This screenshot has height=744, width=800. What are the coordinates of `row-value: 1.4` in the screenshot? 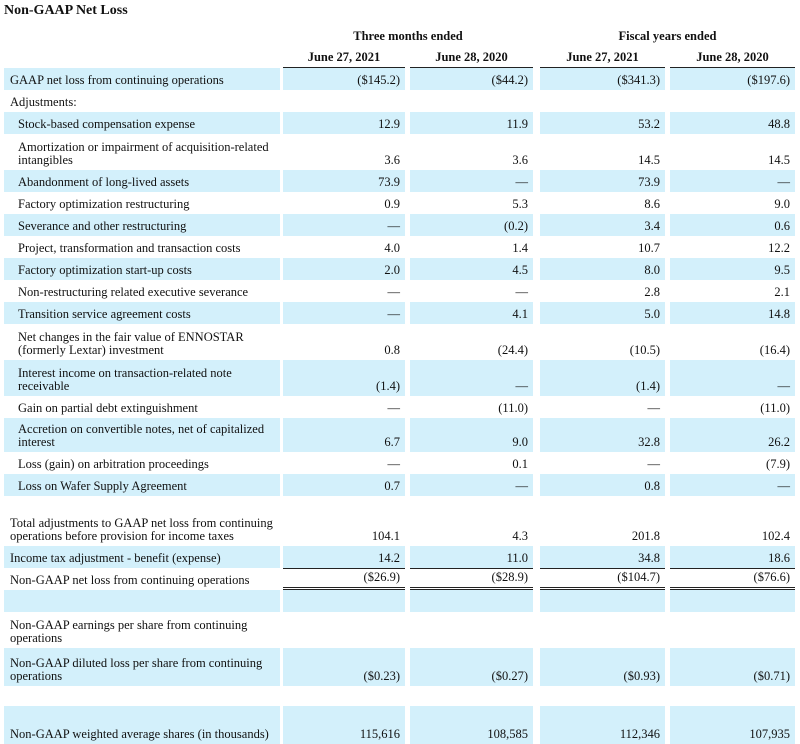 It's located at (520, 248).